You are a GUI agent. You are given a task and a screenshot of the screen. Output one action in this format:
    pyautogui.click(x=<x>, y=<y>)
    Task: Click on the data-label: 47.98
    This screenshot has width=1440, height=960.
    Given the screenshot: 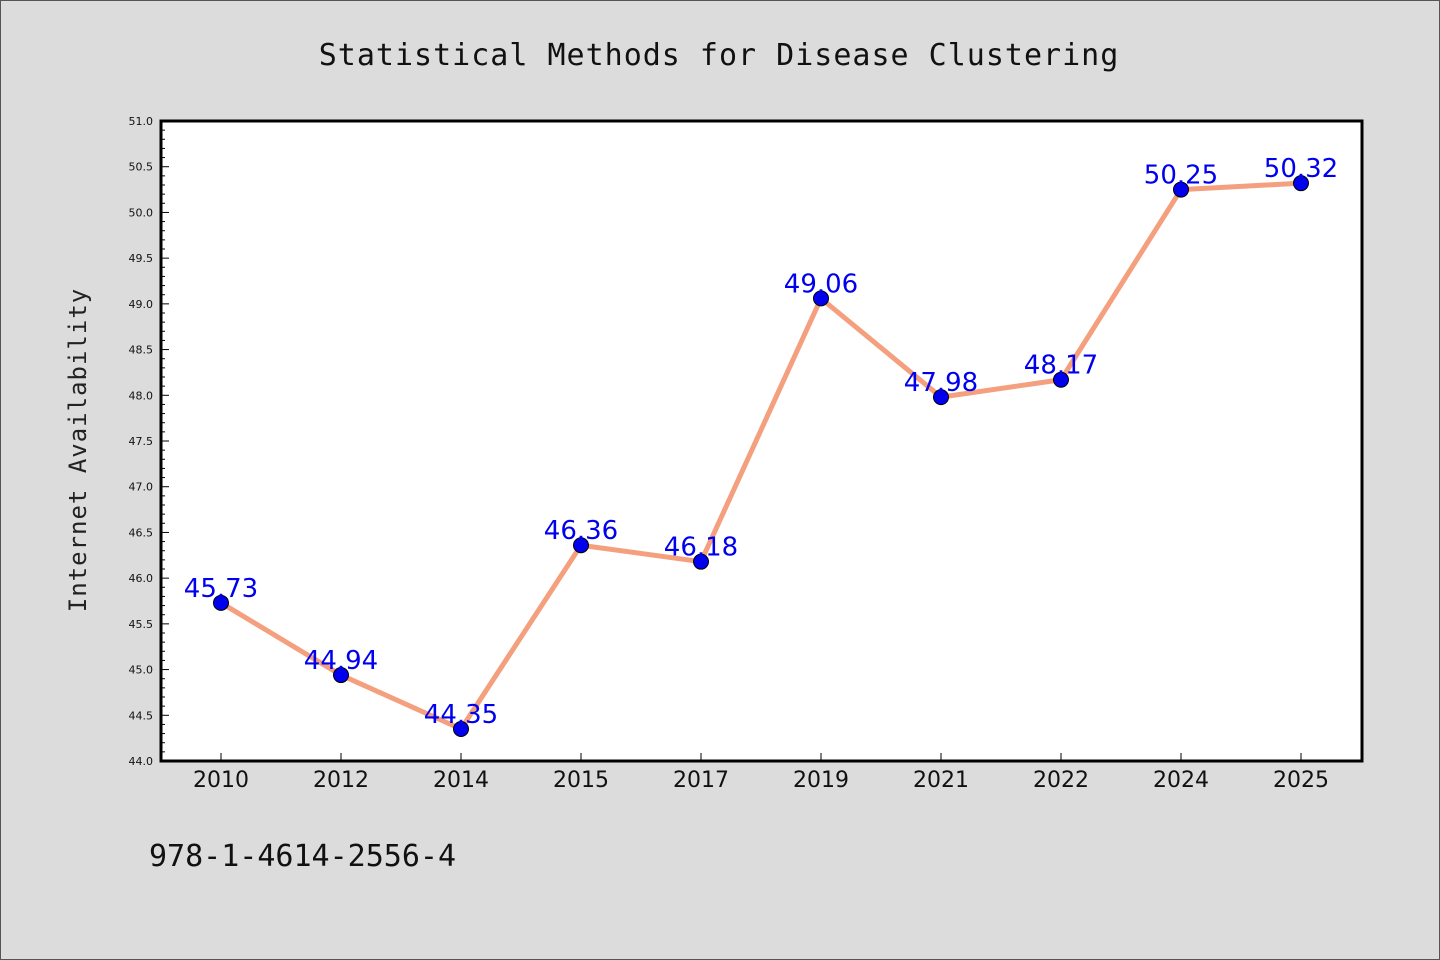 What is the action you would take?
    pyautogui.click(x=941, y=383)
    